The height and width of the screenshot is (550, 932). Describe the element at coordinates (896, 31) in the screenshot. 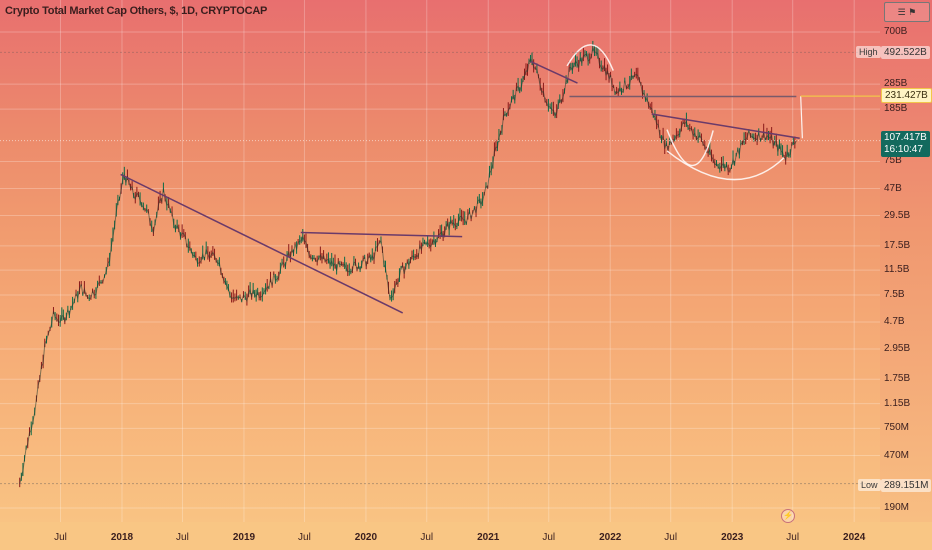

I see `y-tick-label: 700B` at that location.